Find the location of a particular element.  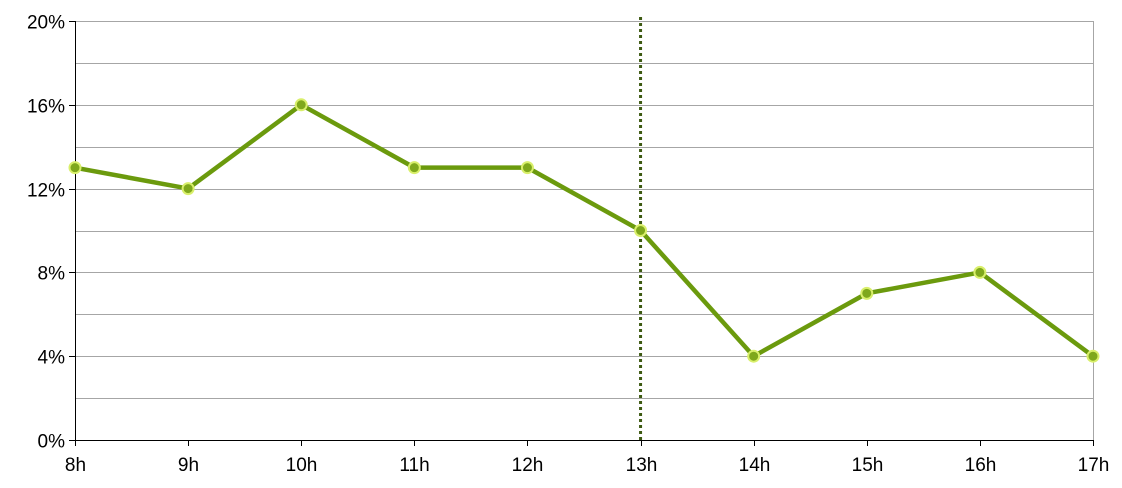

y-tick-label: 16% is located at coordinates (46, 107).